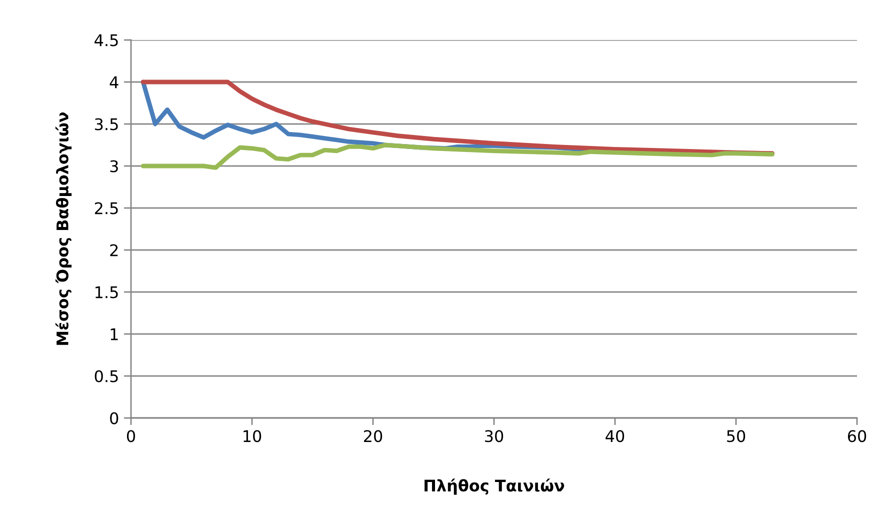 The image size is (896, 523). Describe the element at coordinates (131, 436) in the screenshot. I see `x-tick-label: 0` at that location.